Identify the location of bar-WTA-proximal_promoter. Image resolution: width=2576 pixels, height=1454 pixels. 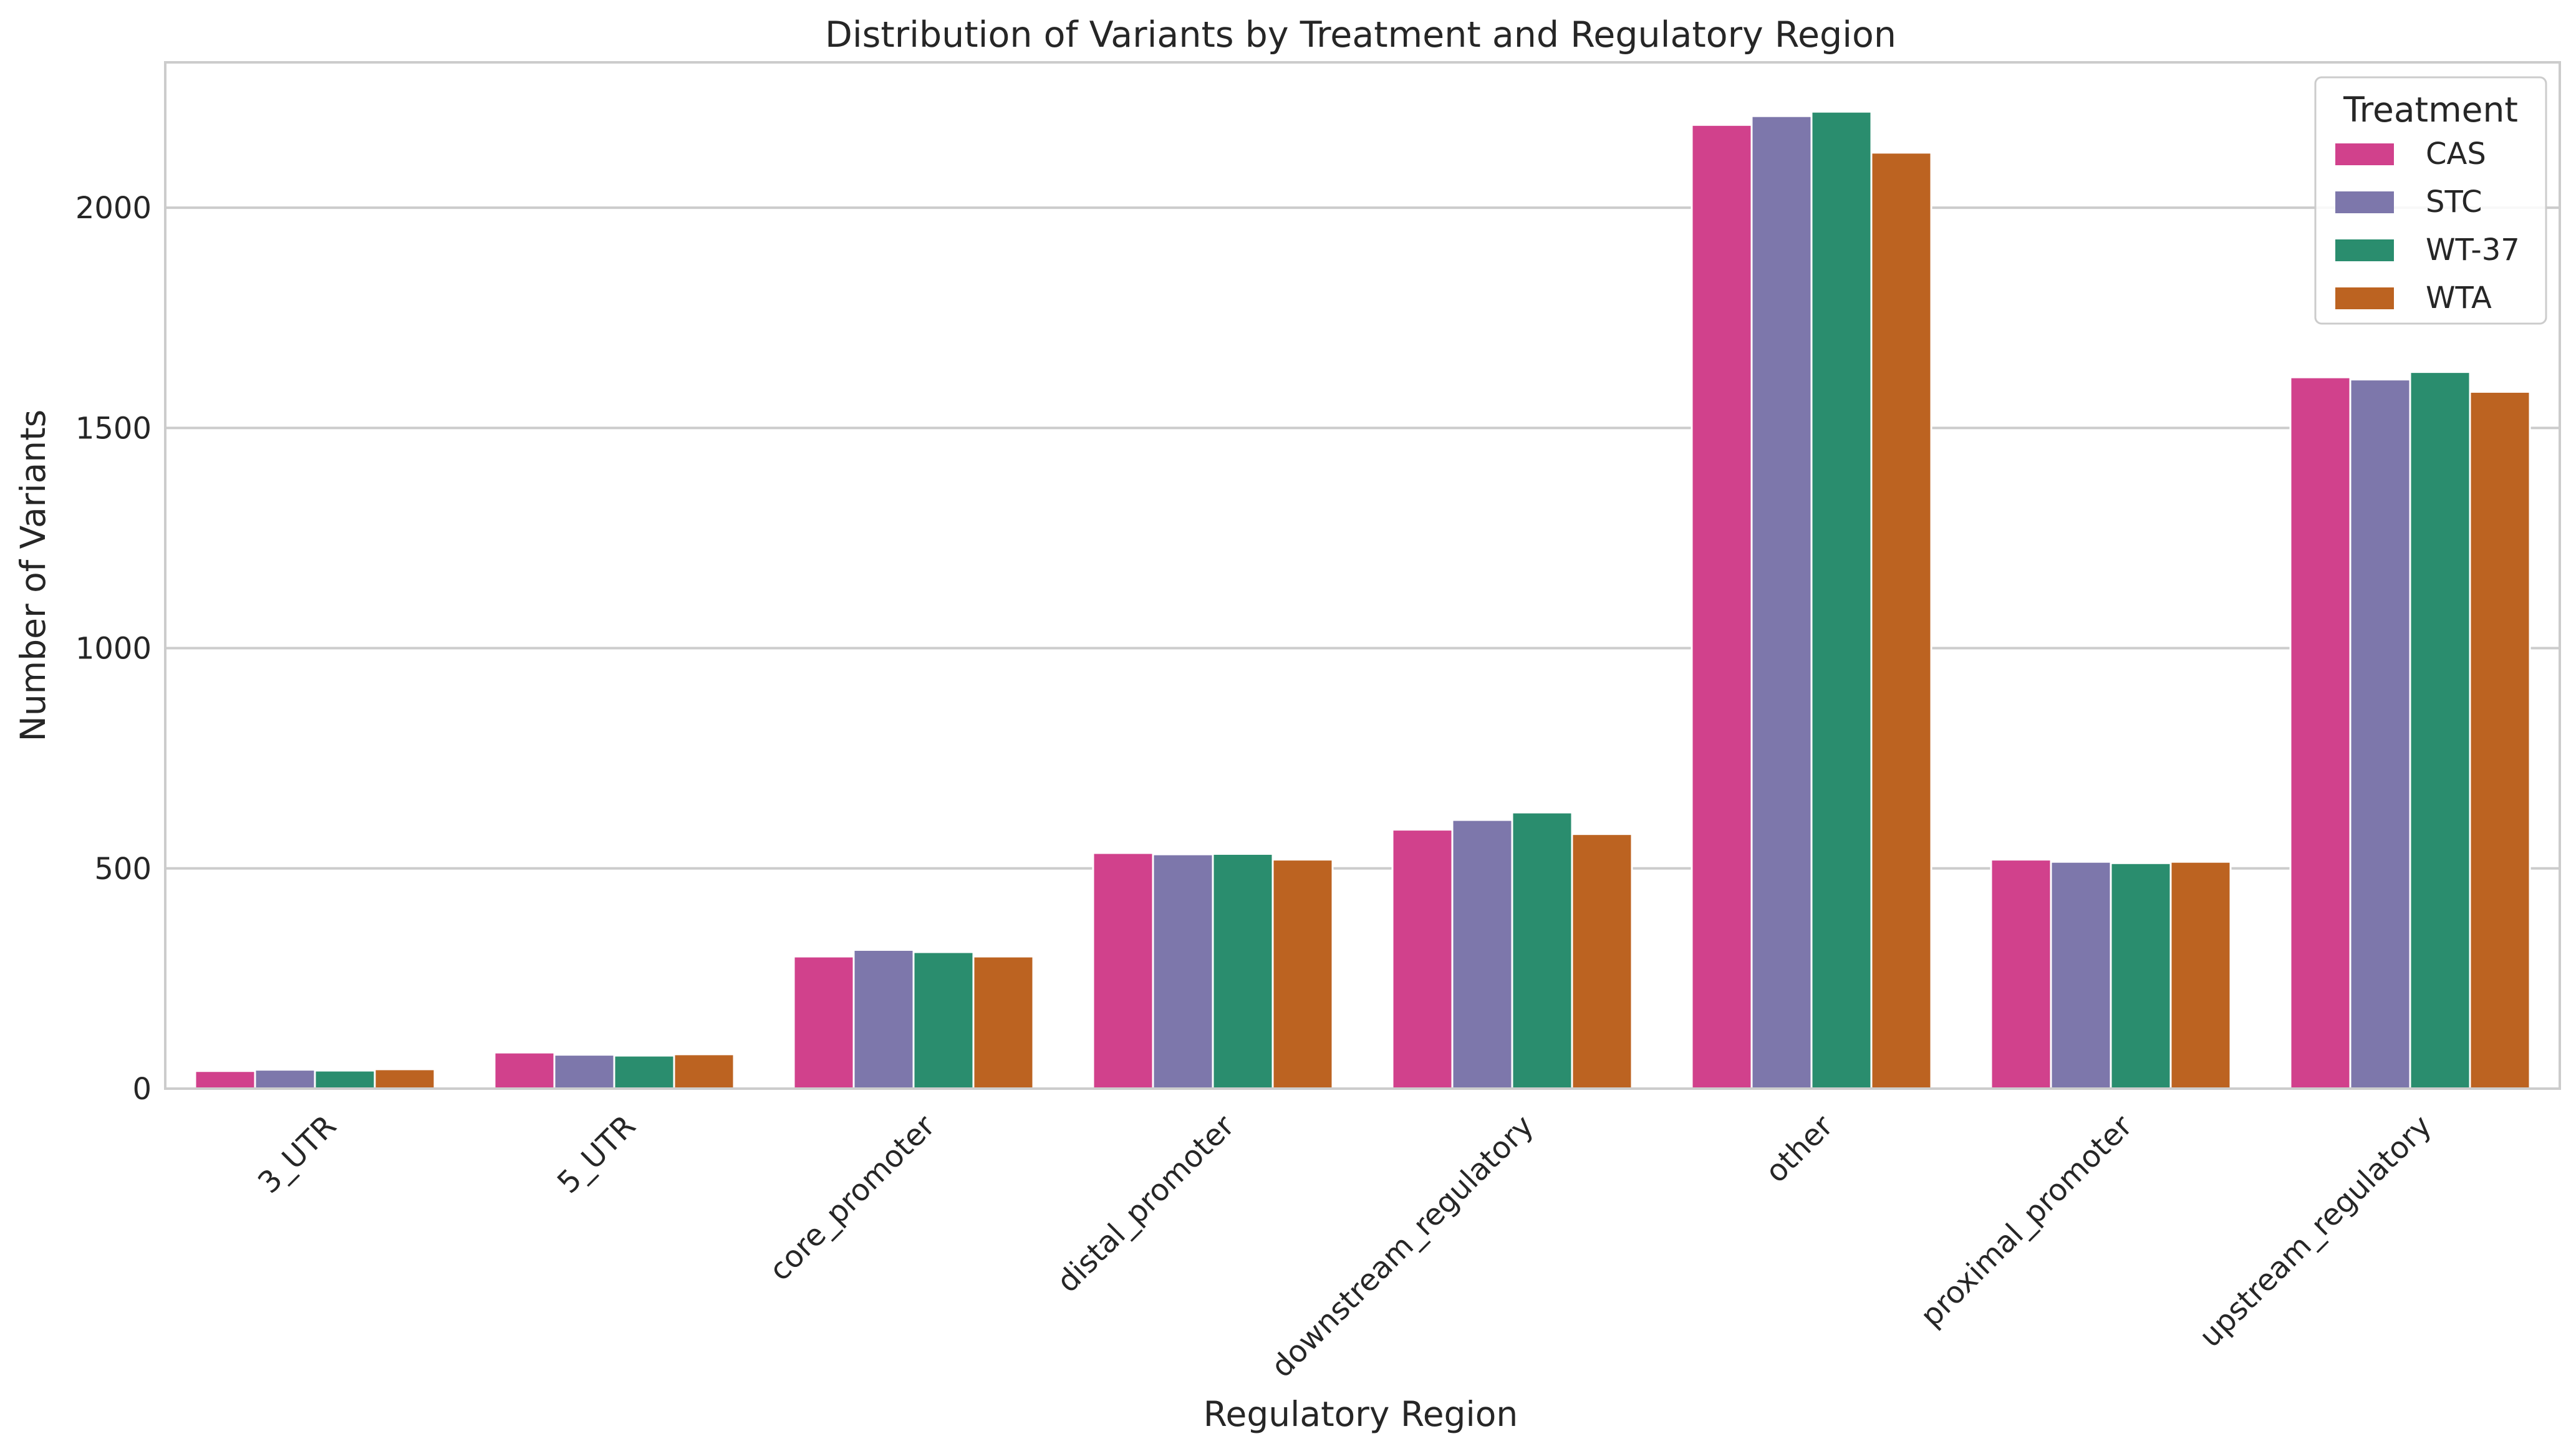
(2200, 975).